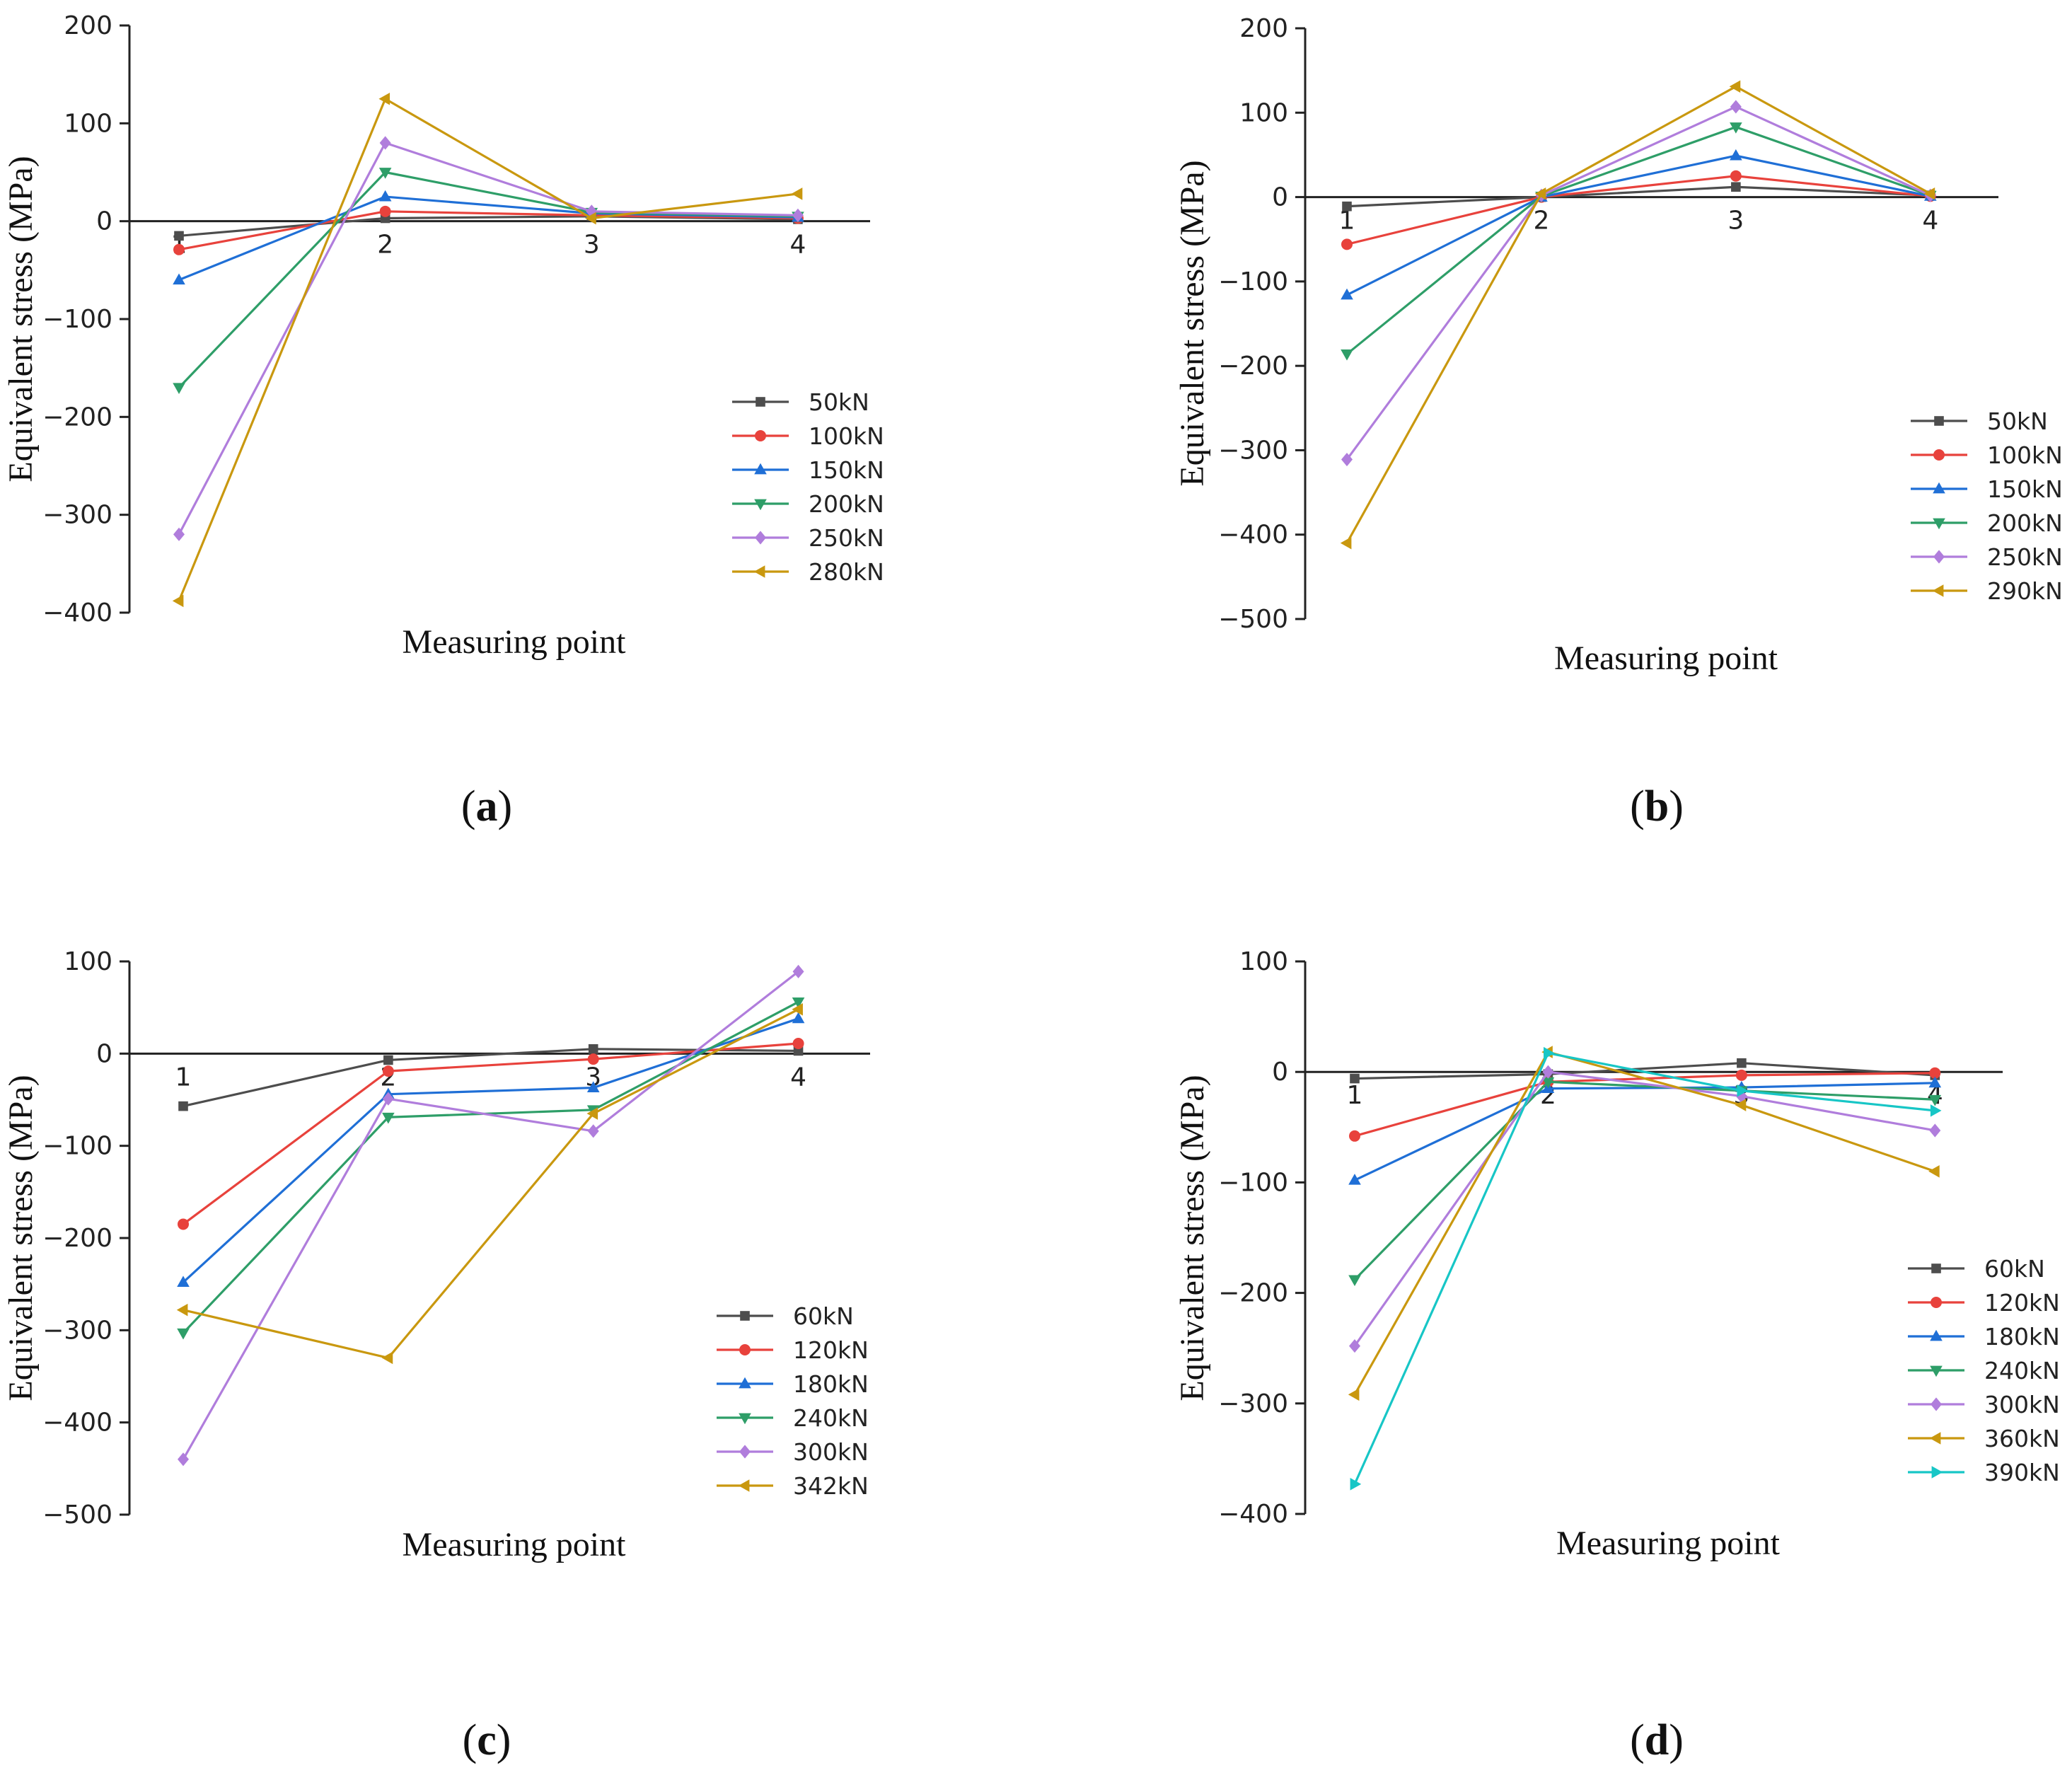 This screenshot has width=2072, height=1787. I want to click on legend-label-342kN: 342kN, so click(831, 1486).